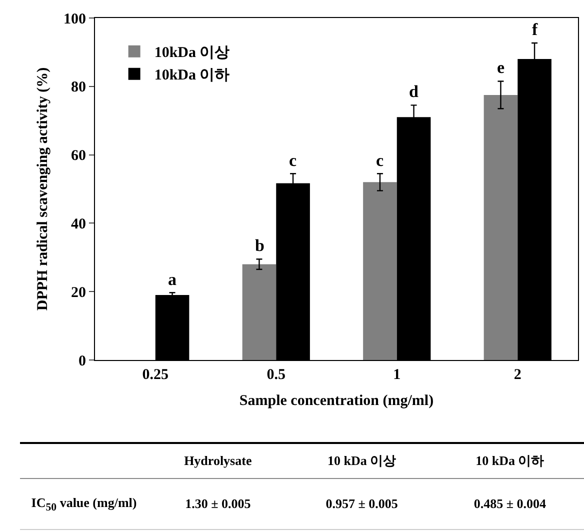 The height and width of the screenshot is (531, 584). What do you see at coordinates (192, 53) in the screenshot?
I see `legend-label: 10kDa 이상` at bounding box center [192, 53].